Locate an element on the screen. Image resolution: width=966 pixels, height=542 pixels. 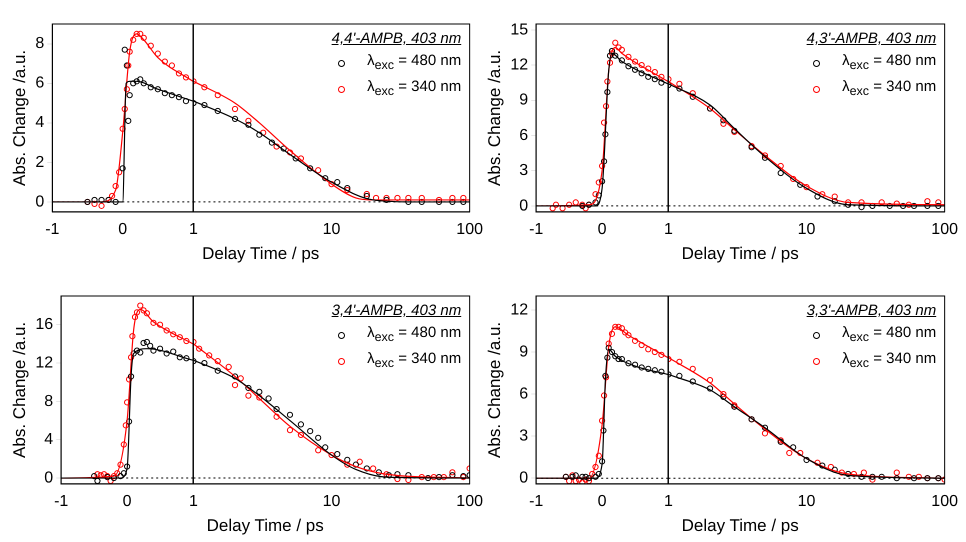
legend-title: 4,4'-AMPB, 403 nm is located at coordinates (396, 39).